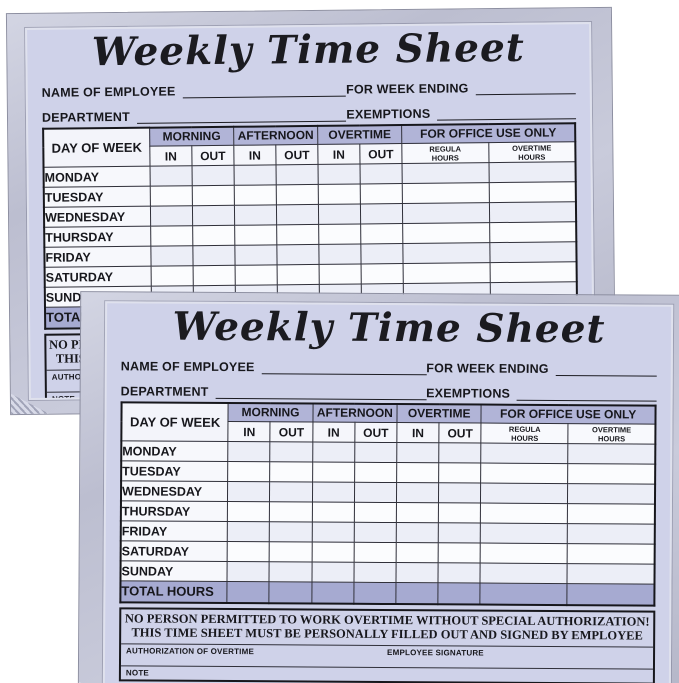  What do you see at coordinates (418, 432) in the screenshot?
I see `overtime-in-header: IN` at bounding box center [418, 432].